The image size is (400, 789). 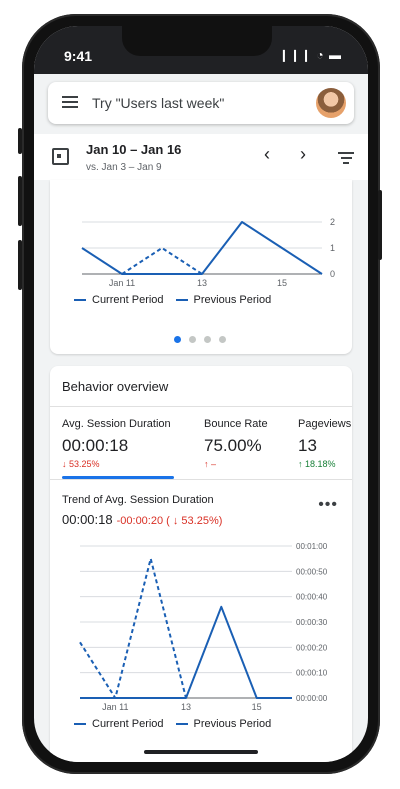 What do you see at coordinates (210, 464) in the screenshot?
I see `metric-change: ↑ –` at bounding box center [210, 464].